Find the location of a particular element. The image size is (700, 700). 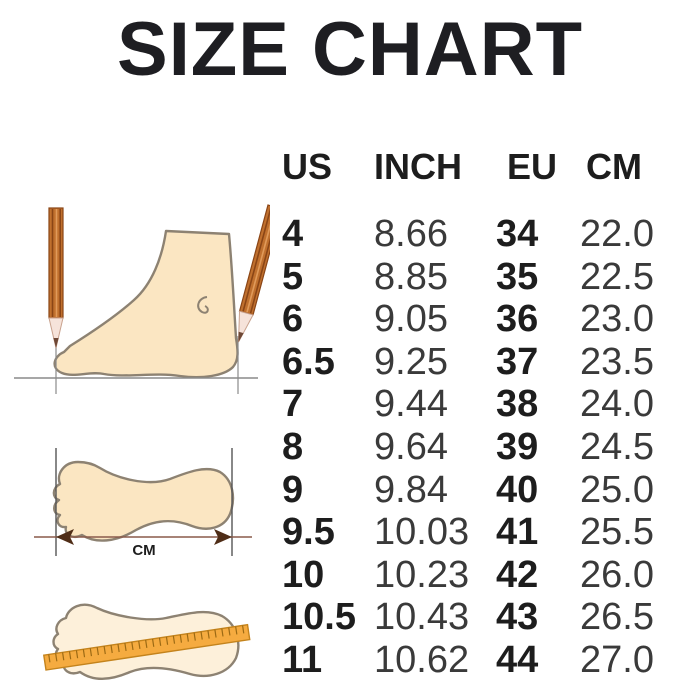

cell-inch: 9.25 is located at coordinates (411, 361).